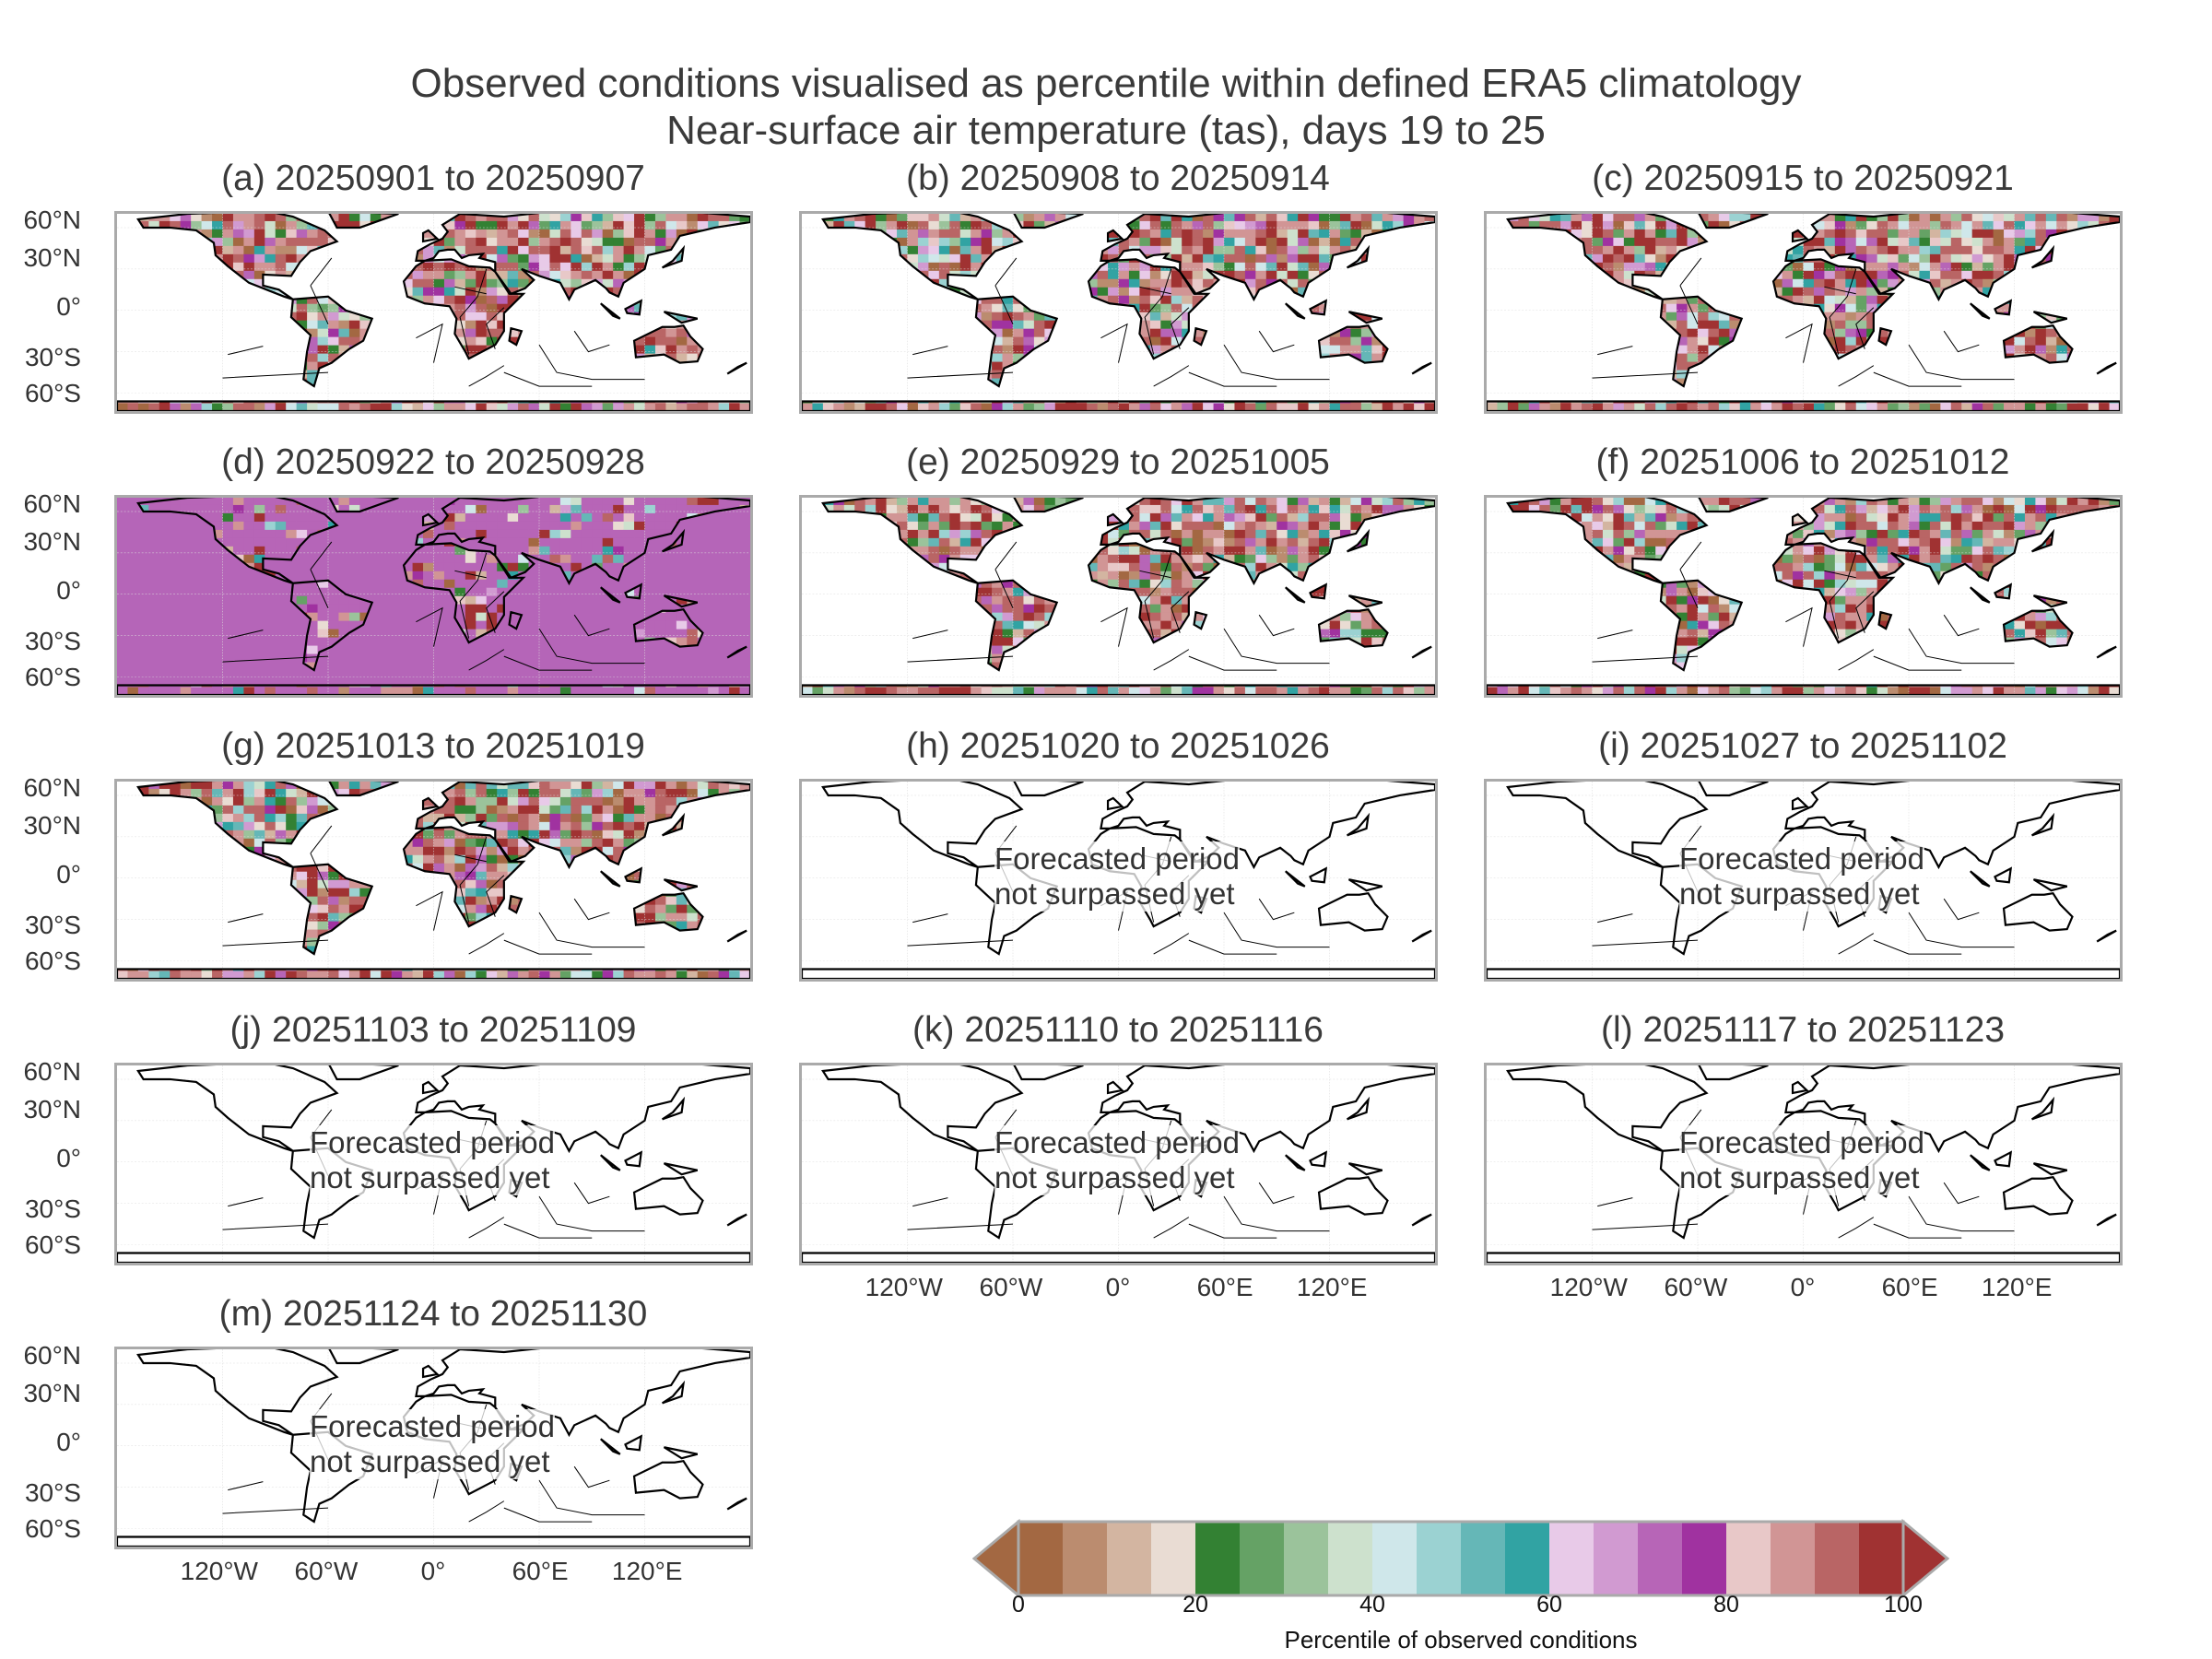 The image size is (2212, 1659). I want to click on panel-title: (h) 20251020 to 20251026, so click(1118, 746).